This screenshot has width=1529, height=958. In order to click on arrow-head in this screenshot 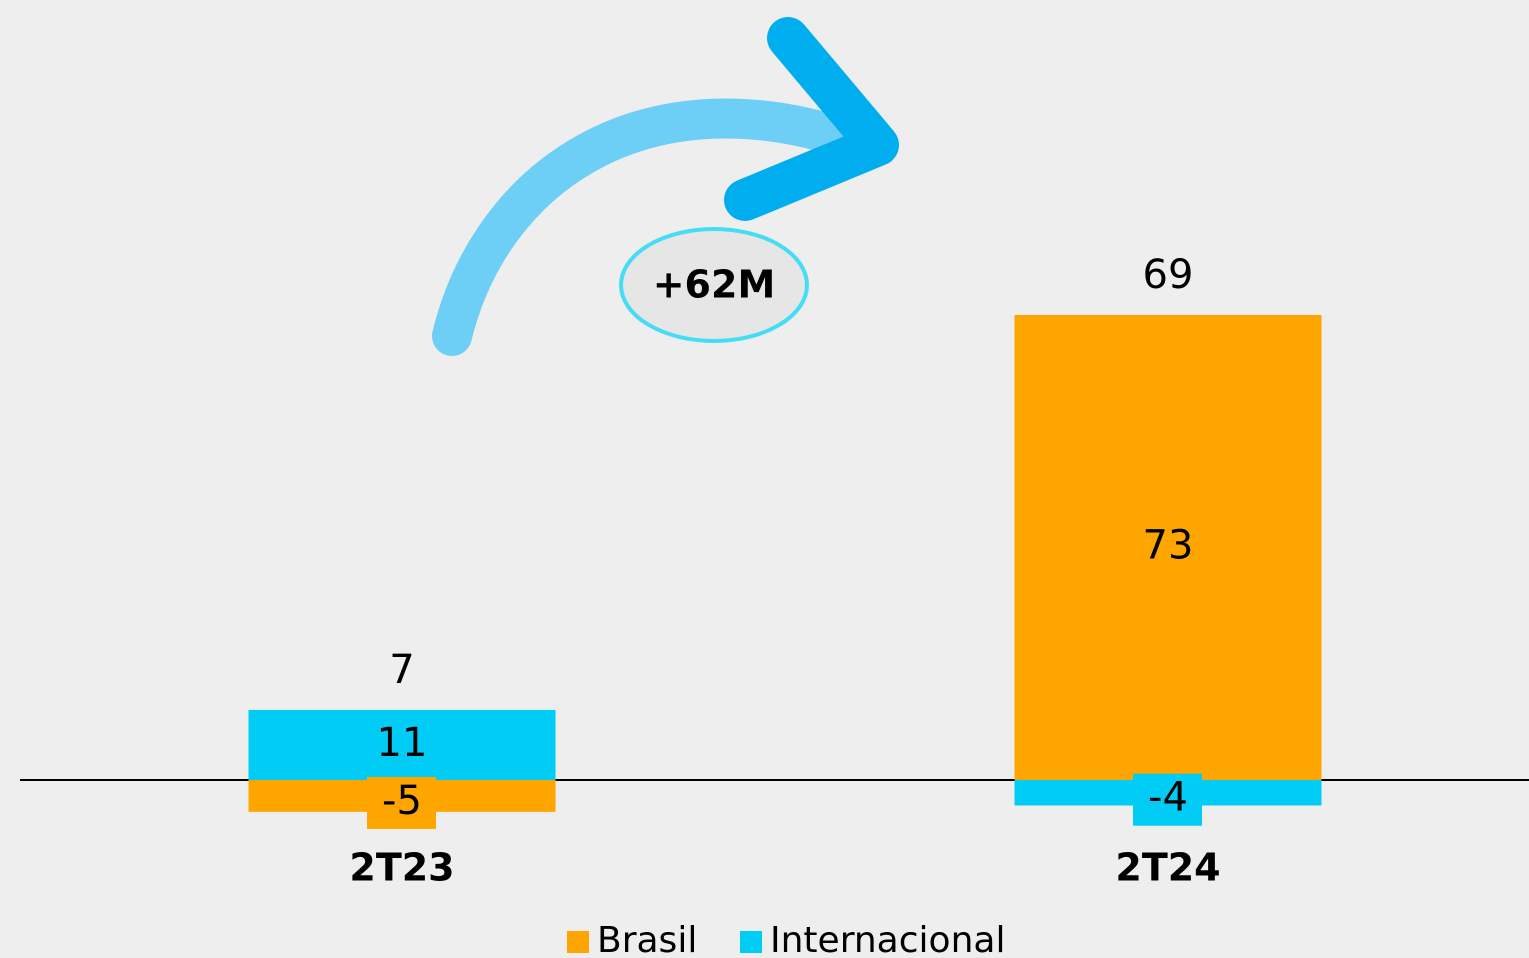, I will do `click(811, 119)`.